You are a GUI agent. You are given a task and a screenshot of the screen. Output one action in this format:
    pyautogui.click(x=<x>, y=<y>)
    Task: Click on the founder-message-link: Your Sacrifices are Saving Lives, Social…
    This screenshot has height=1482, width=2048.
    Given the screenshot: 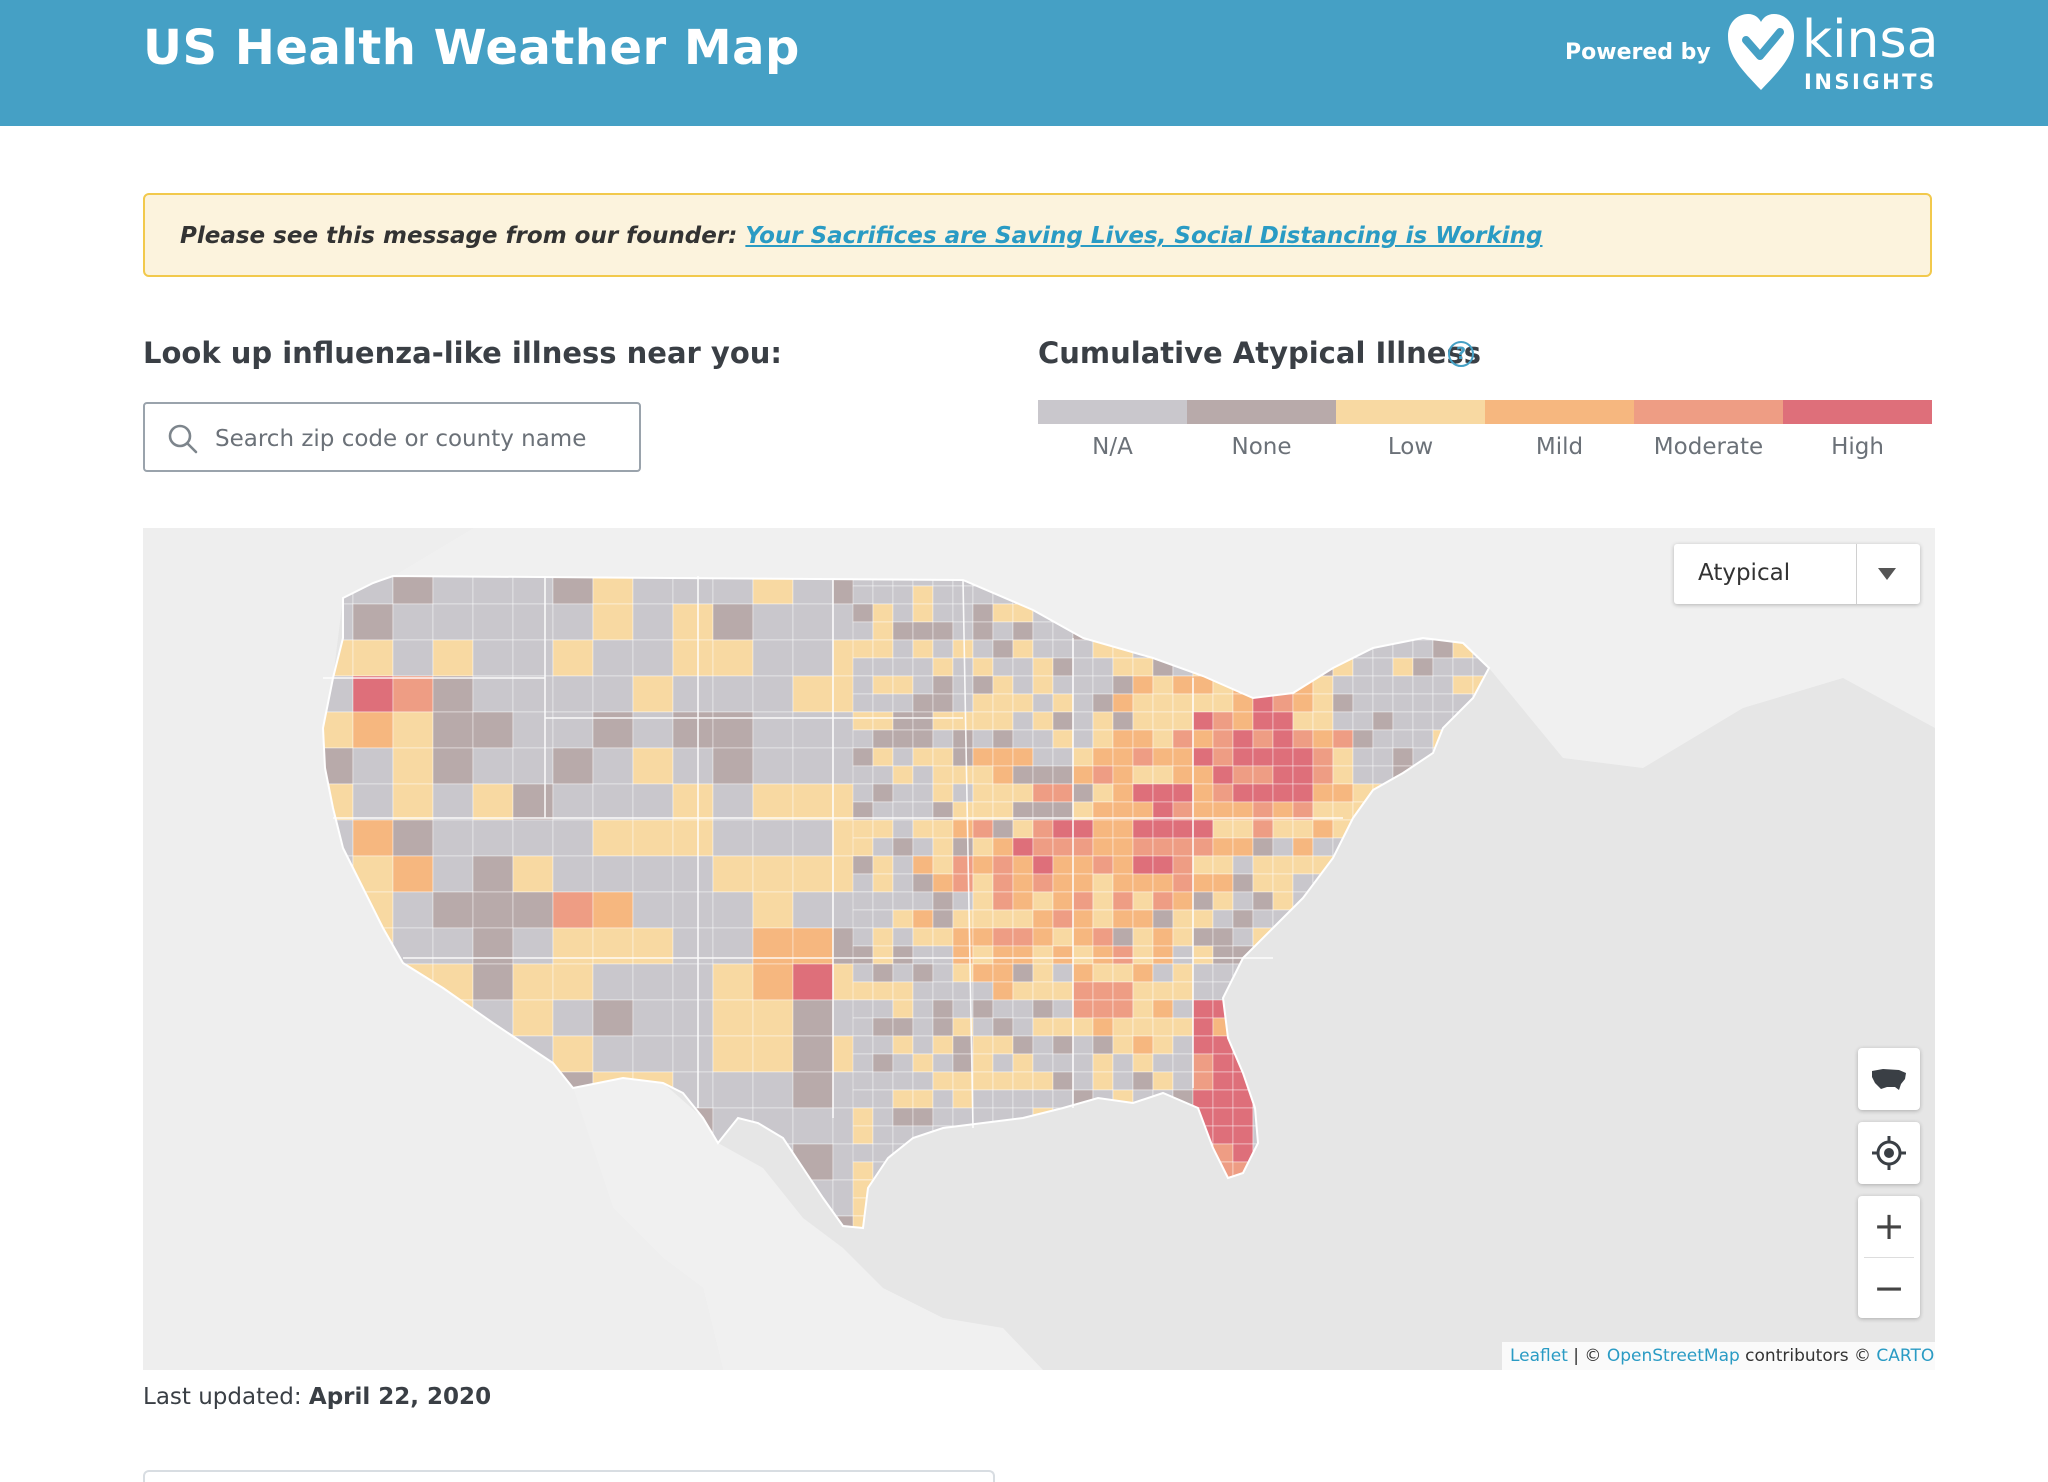 What is the action you would take?
    pyautogui.click(x=1144, y=236)
    